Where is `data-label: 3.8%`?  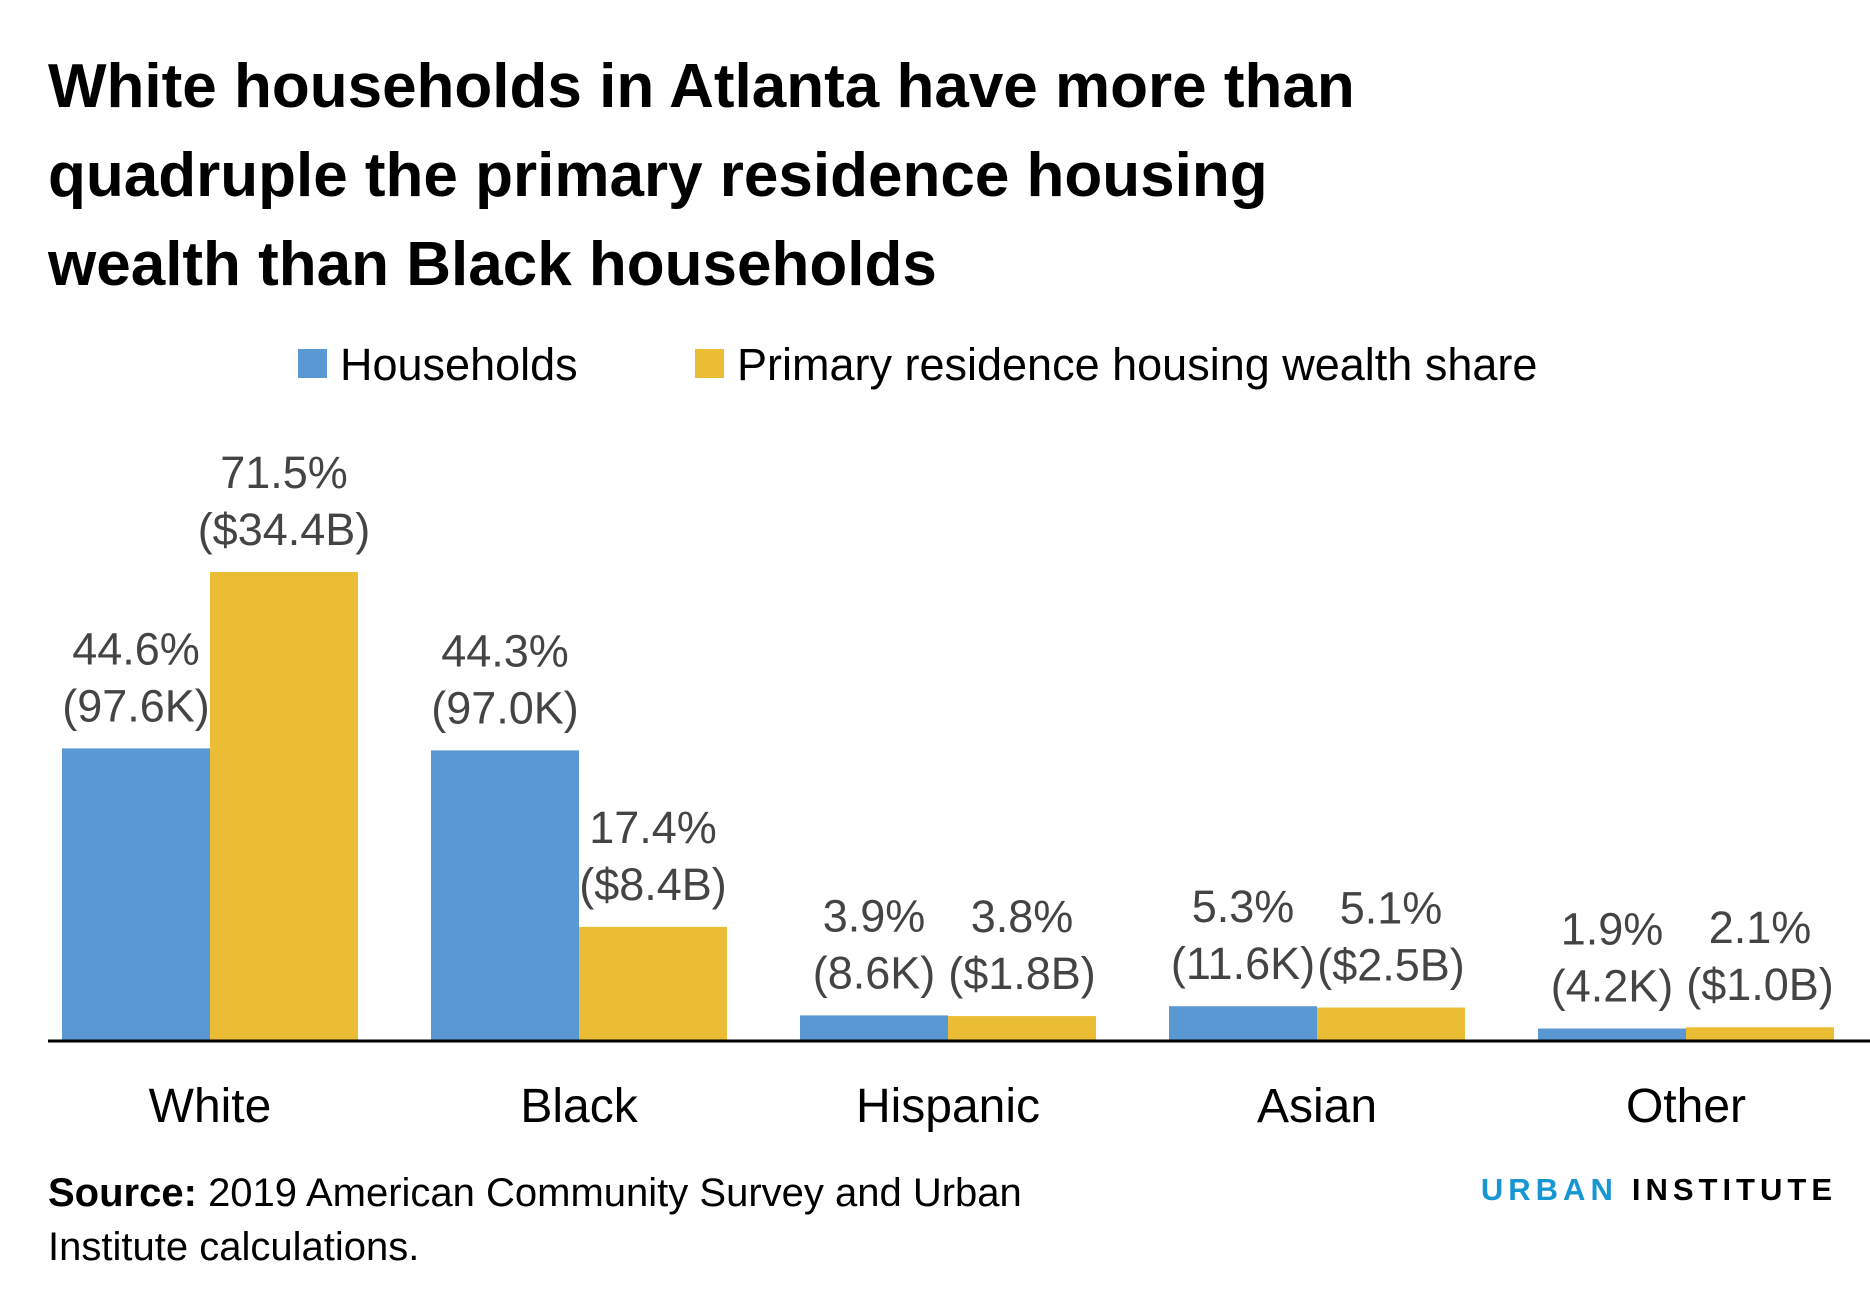
data-label: 3.8% is located at coordinates (1022, 916).